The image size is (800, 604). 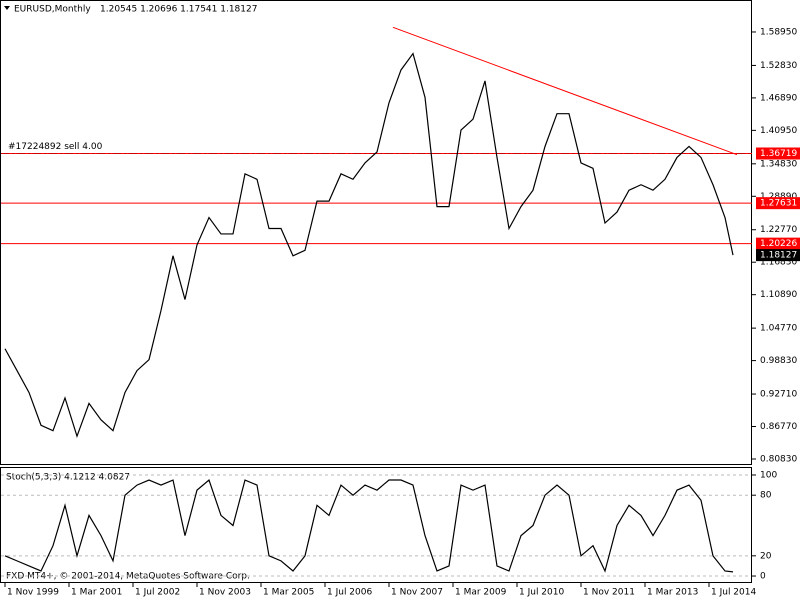 What do you see at coordinates (778, 395) in the screenshot?
I see `y-tick-label: 0.92710` at bounding box center [778, 395].